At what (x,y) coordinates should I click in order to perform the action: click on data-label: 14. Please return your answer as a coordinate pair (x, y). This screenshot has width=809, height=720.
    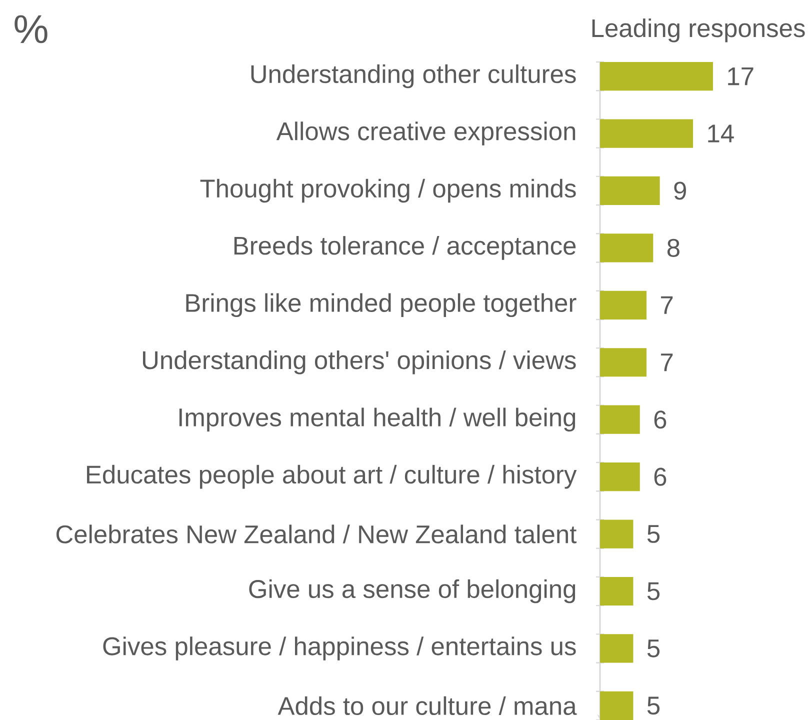
    Looking at the image, I should click on (721, 133).